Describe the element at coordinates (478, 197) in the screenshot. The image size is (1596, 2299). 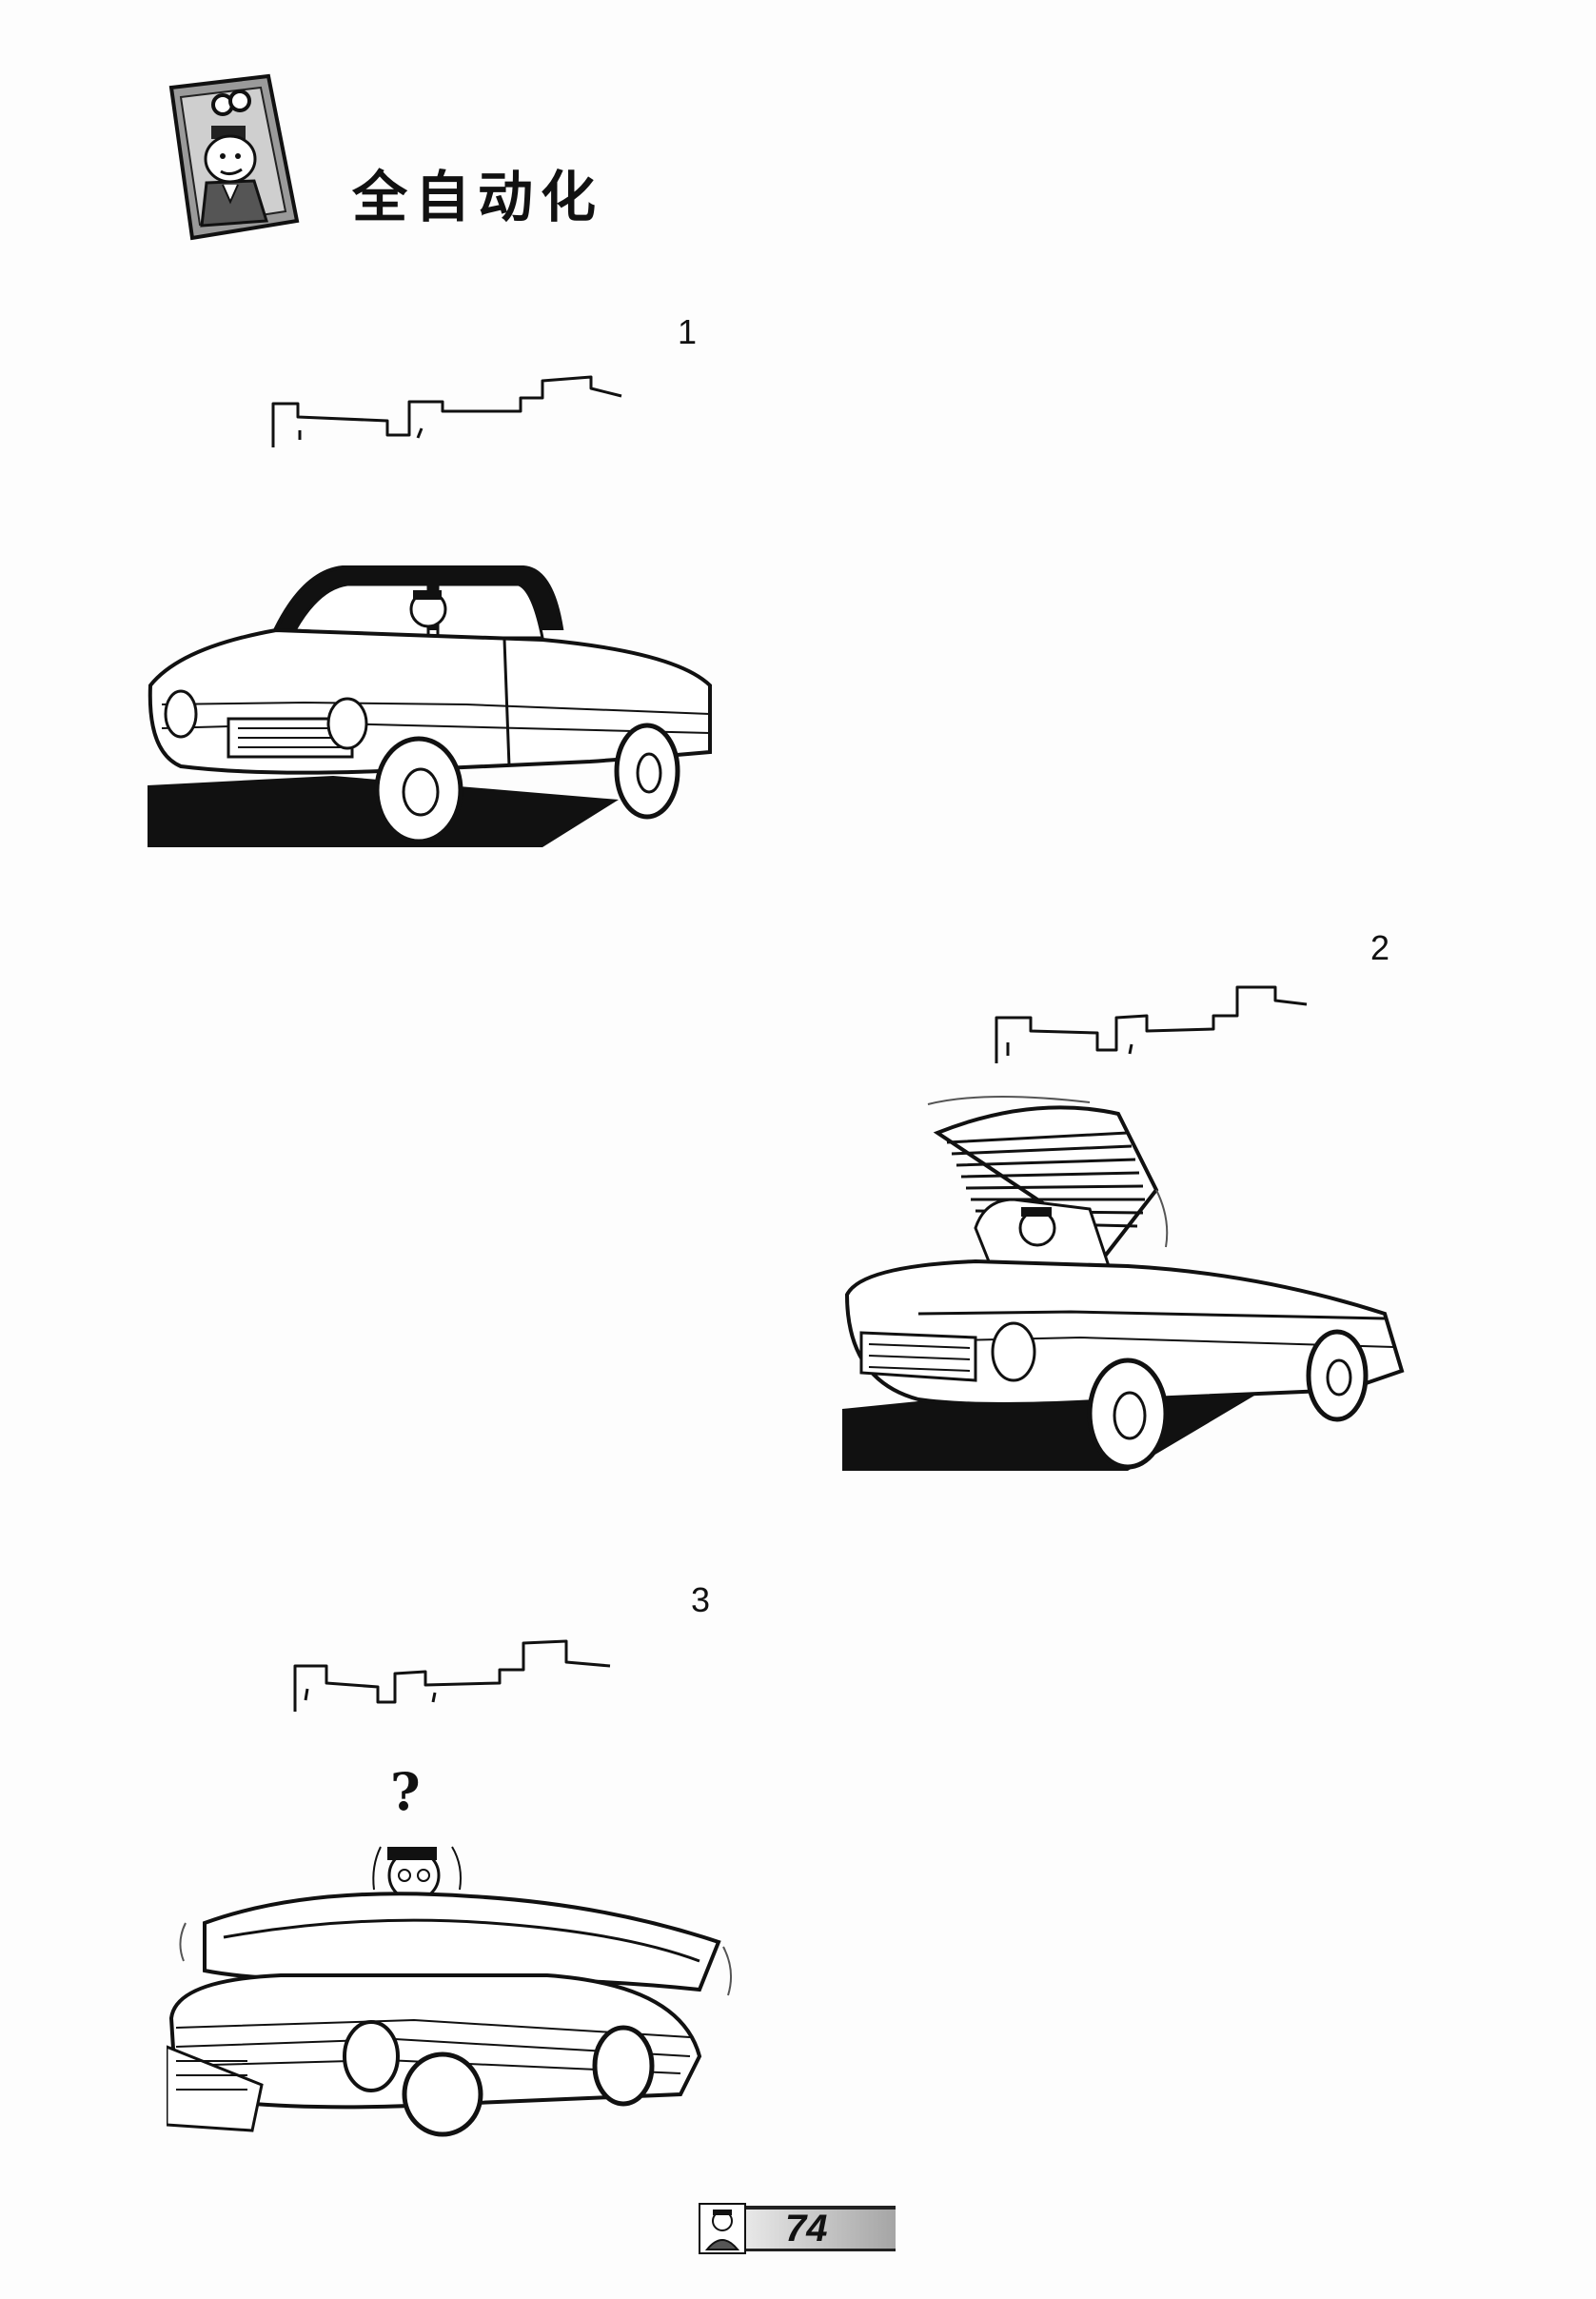
I see `page-title: 全自动化` at that location.